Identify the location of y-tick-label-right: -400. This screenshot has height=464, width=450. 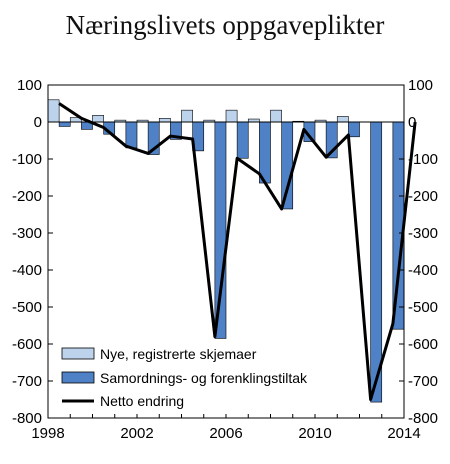
(423, 270).